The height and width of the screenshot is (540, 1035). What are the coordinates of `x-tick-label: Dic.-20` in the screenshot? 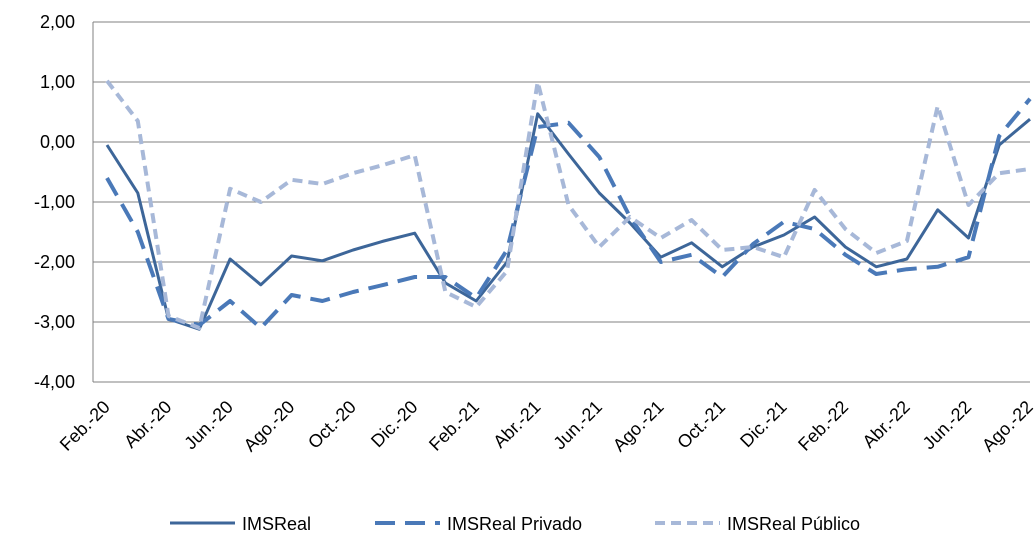 It's located at (394, 424).